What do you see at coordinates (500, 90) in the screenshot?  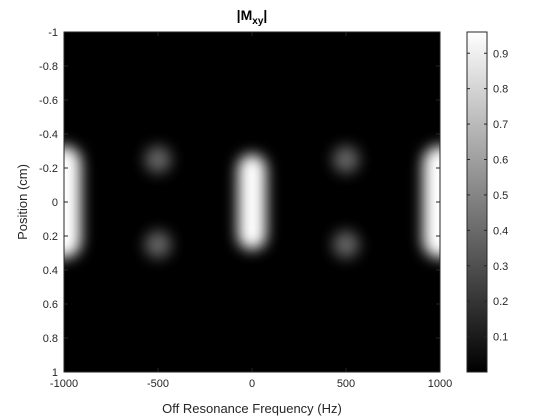 I see `colorbar-tick-label: 0.8` at bounding box center [500, 90].